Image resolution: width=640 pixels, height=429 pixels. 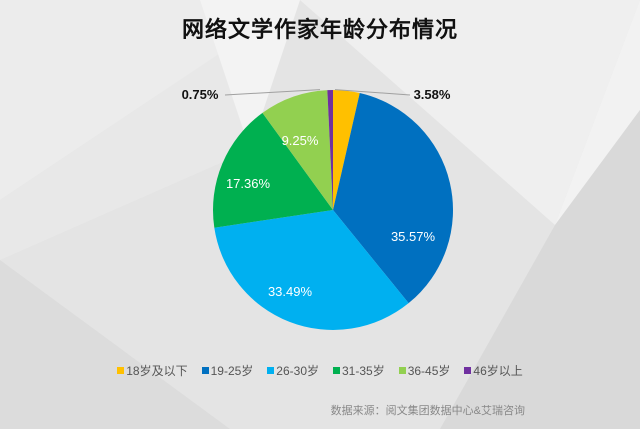 What do you see at coordinates (346, 150) in the screenshot?
I see `pie-slice-18岁及以下` at bounding box center [346, 150].